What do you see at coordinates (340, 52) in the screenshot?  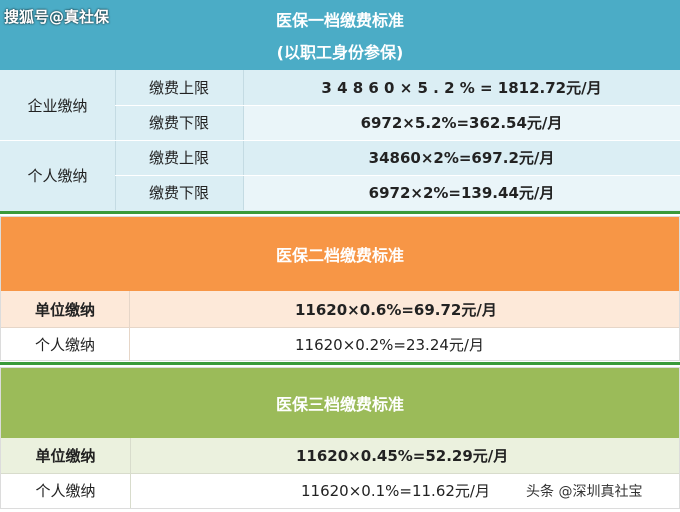 I see `tier1-subtitle: (以职工身份参保)` at bounding box center [340, 52].